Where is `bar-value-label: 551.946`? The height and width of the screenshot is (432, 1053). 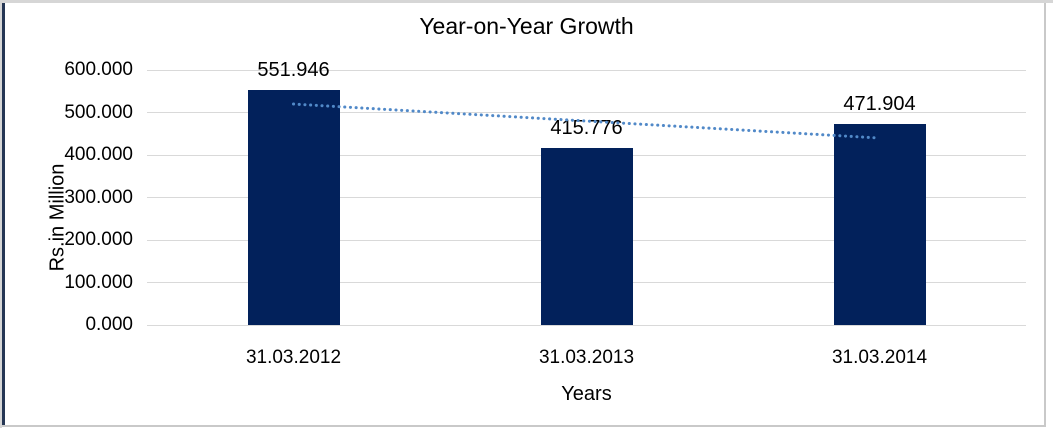
bar-value-label: 551.946 is located at coordinates (293, 70).